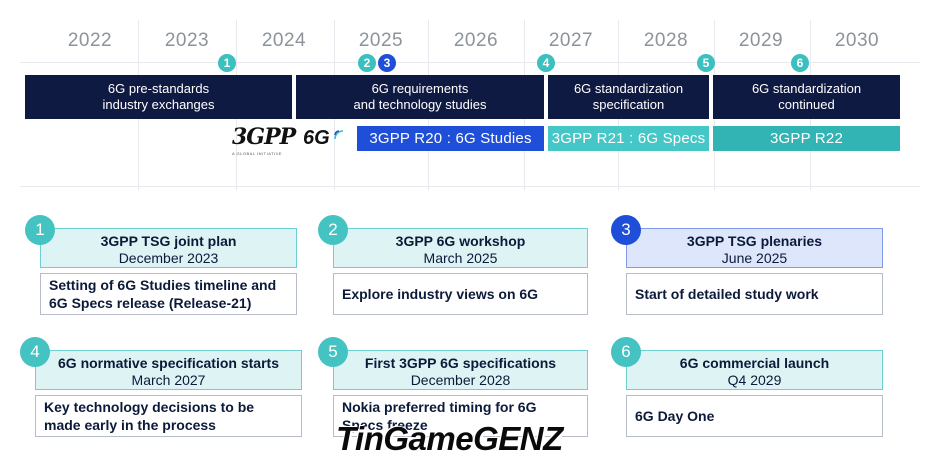  Describe the element at coordinates (476, 40) in the screenshot. I see `year-label: 2026` at that location.